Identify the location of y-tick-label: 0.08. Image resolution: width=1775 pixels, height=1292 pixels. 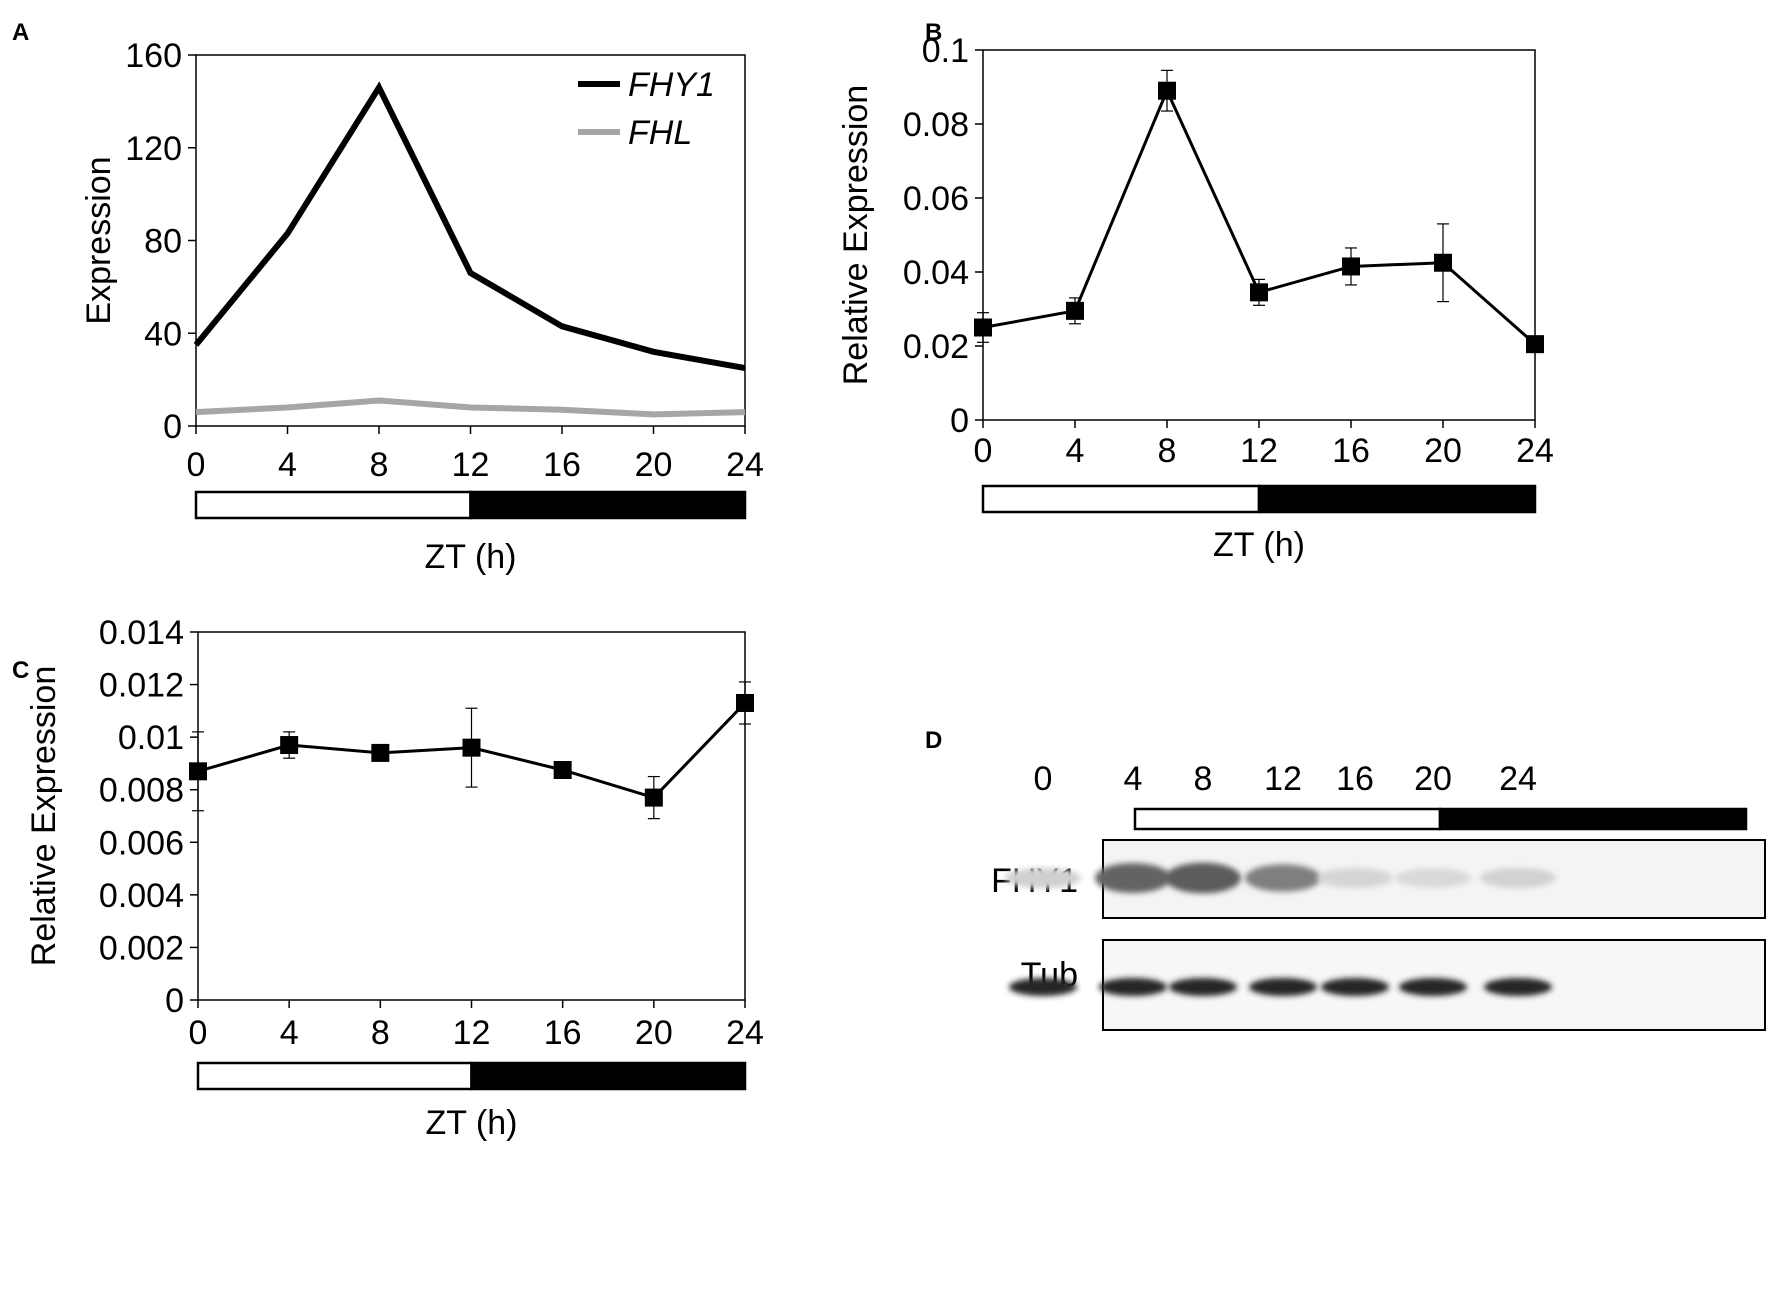
(936, 125).